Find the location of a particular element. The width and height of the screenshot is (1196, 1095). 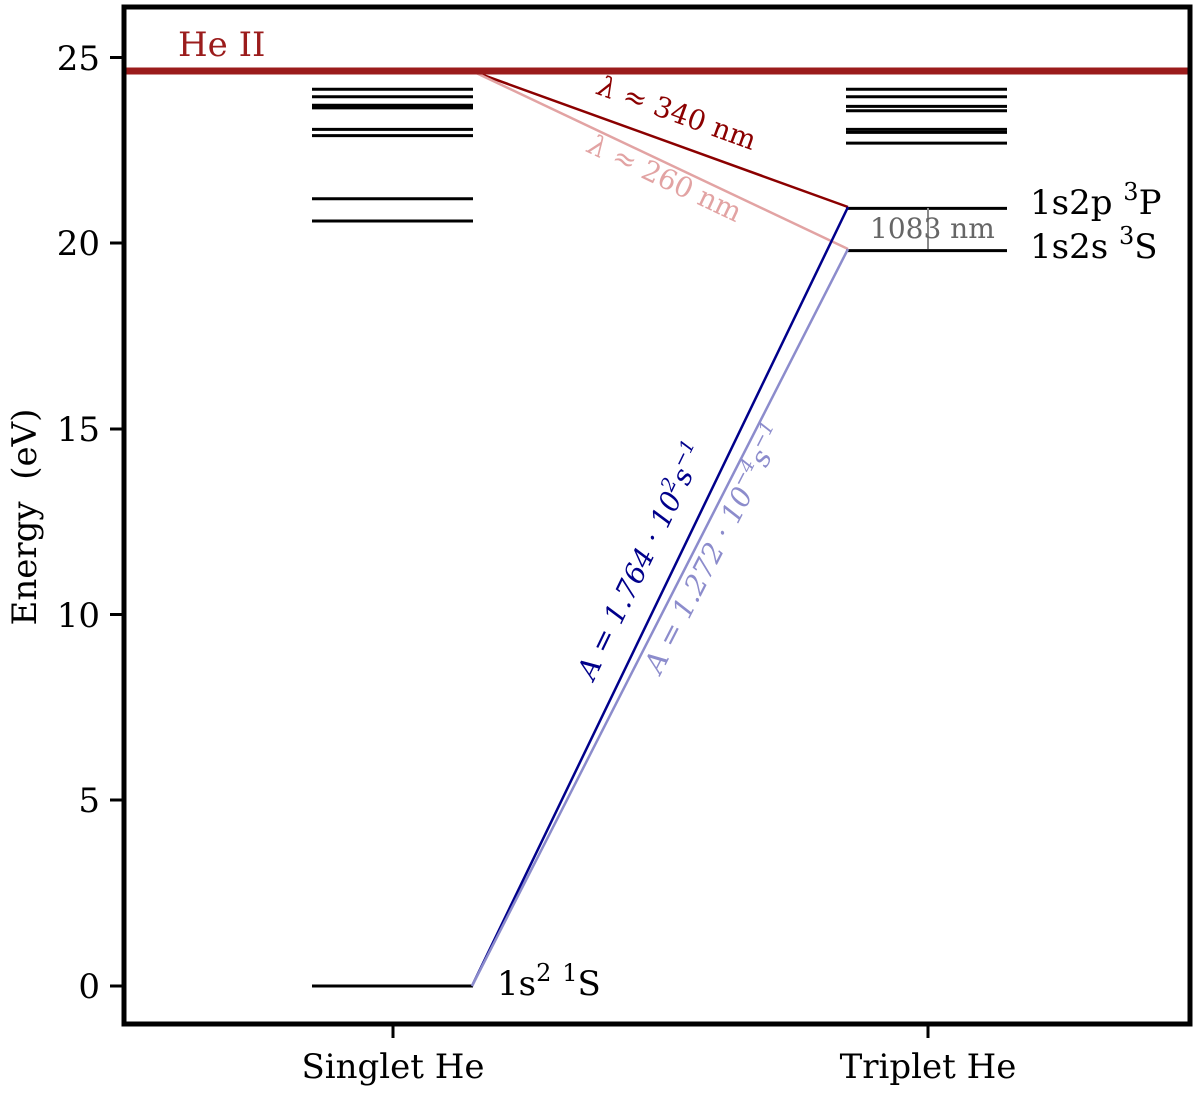

y-ticks: 0 5 10 15 20 25 is located at coordinates (90, 523).